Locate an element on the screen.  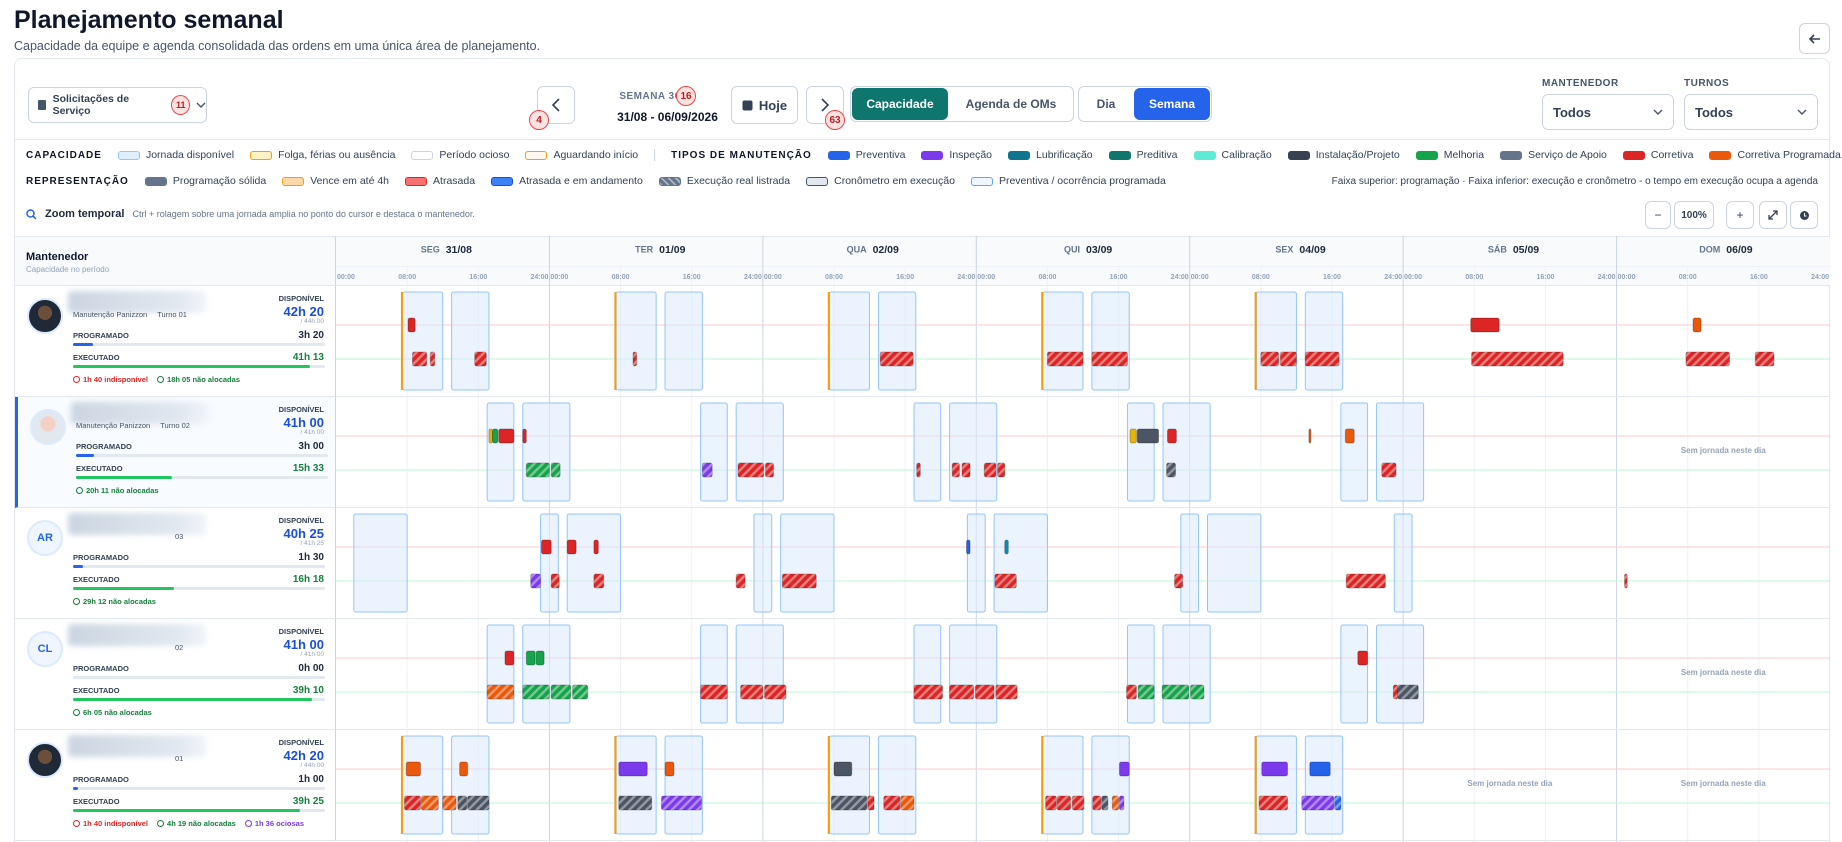
executed-track is located at coordinates (199, 699).